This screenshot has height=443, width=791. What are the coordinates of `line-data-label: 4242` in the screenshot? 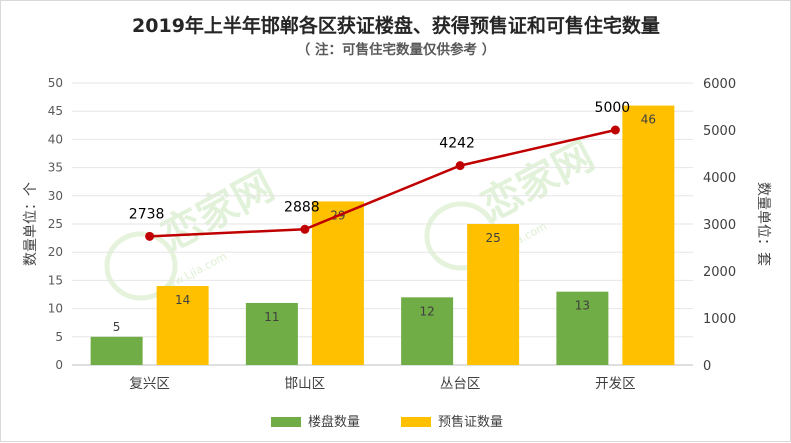 It's located at (457, 144).